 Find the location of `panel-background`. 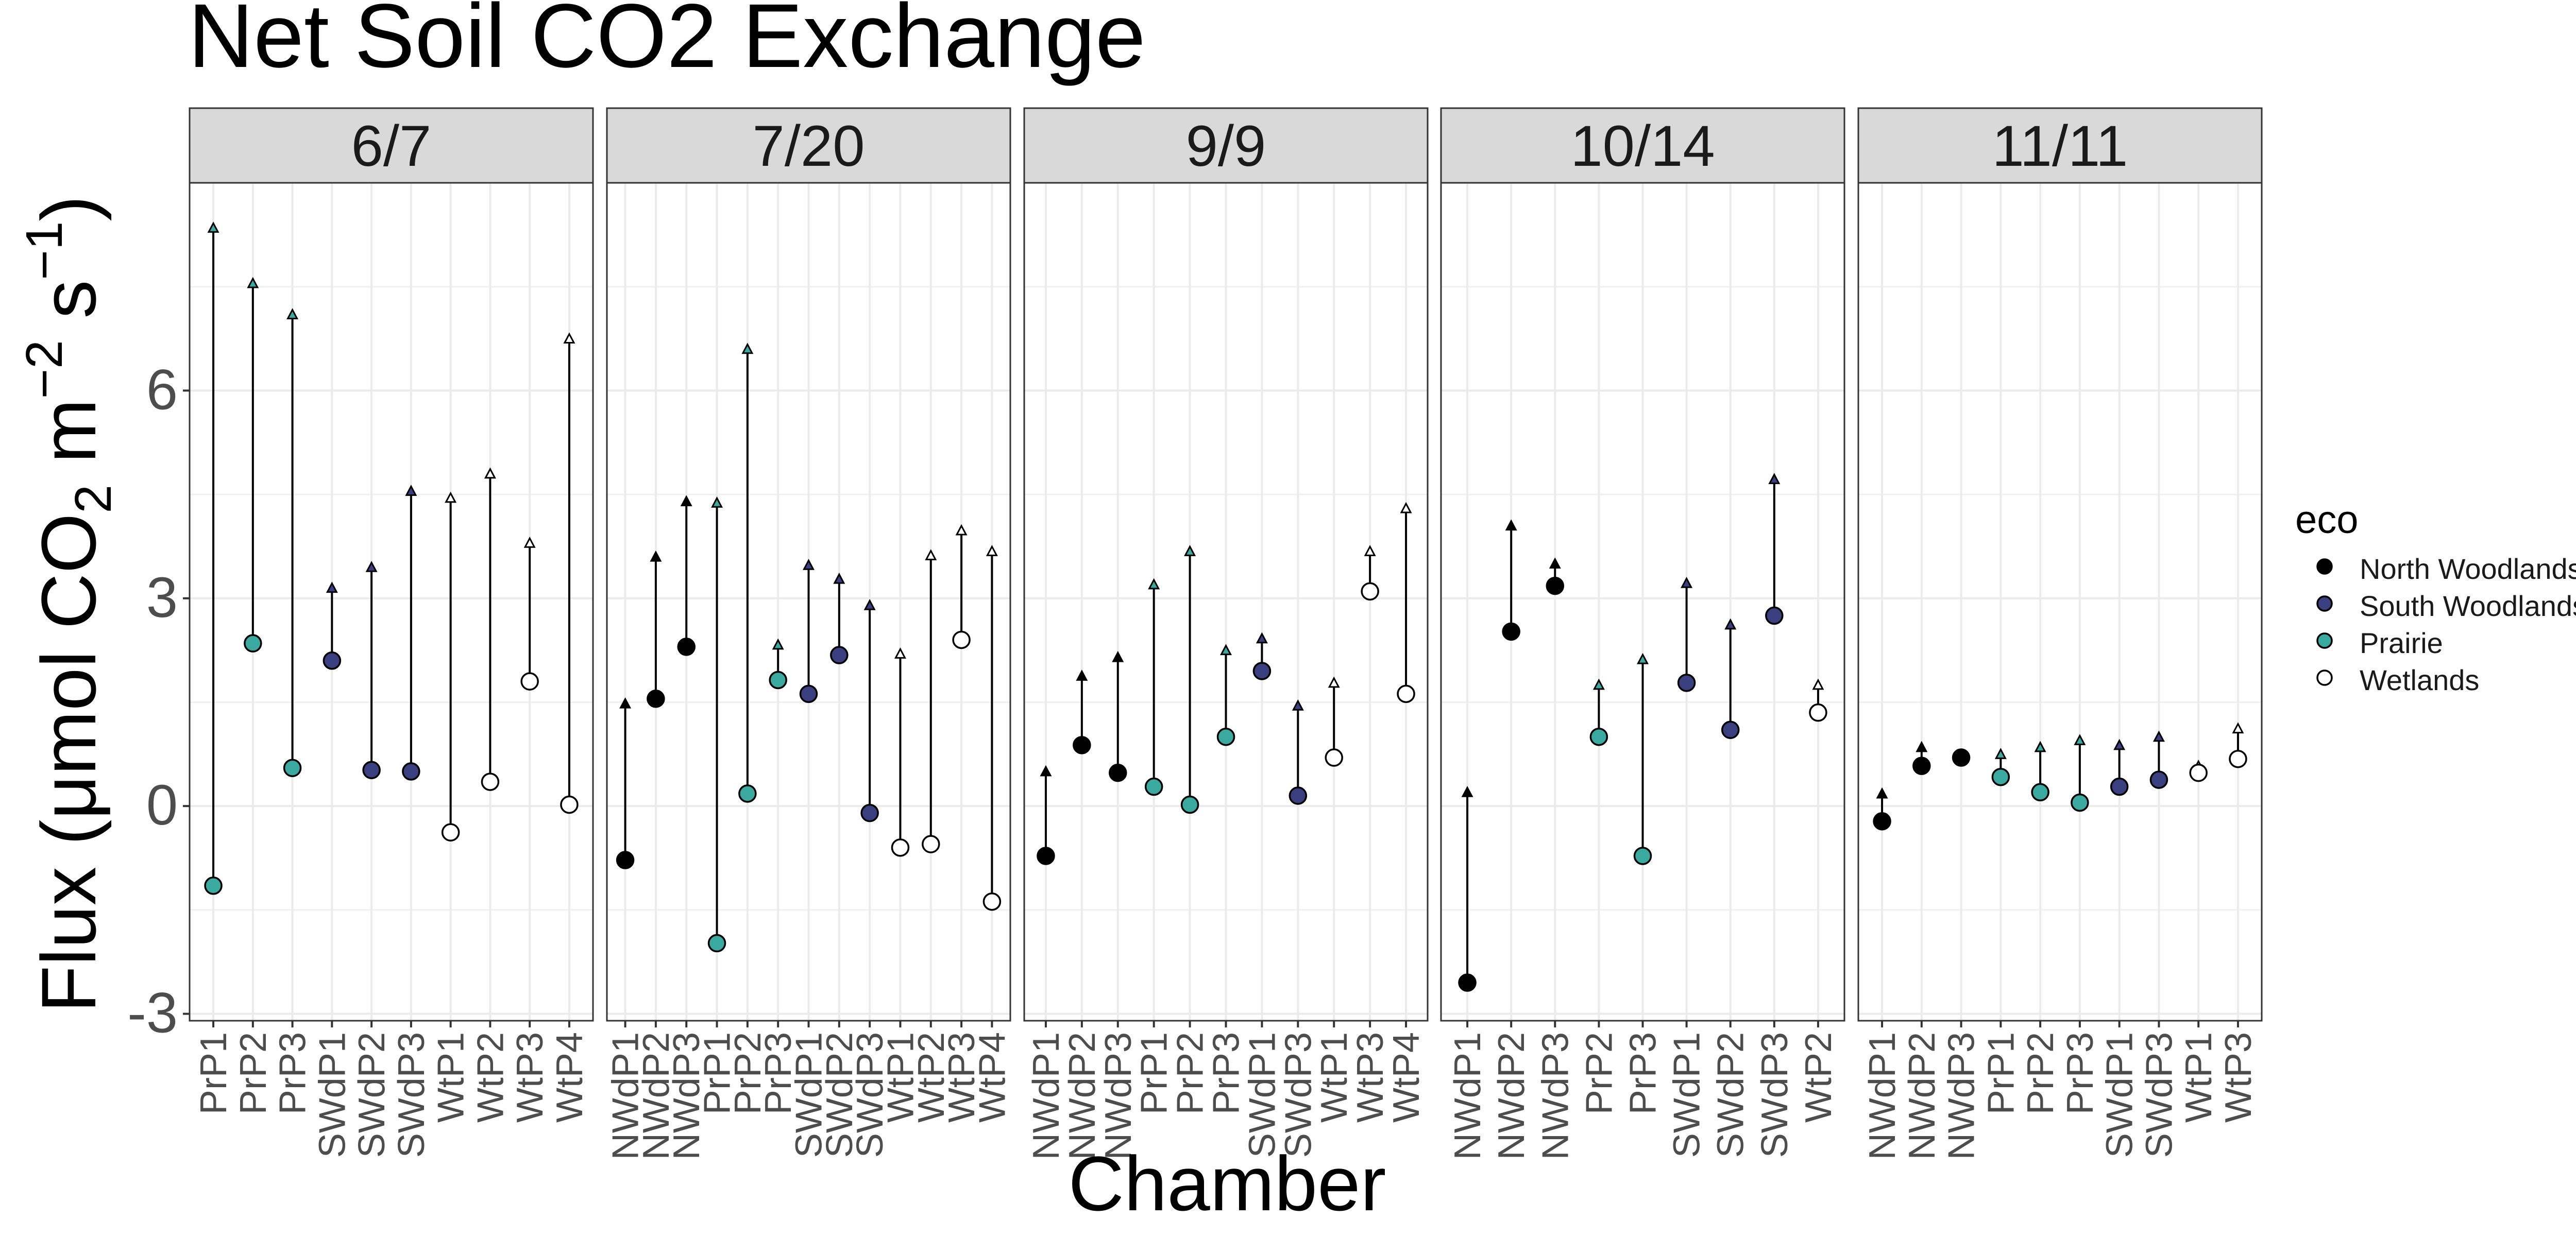

panel-background is located at coordinates (391, 602).